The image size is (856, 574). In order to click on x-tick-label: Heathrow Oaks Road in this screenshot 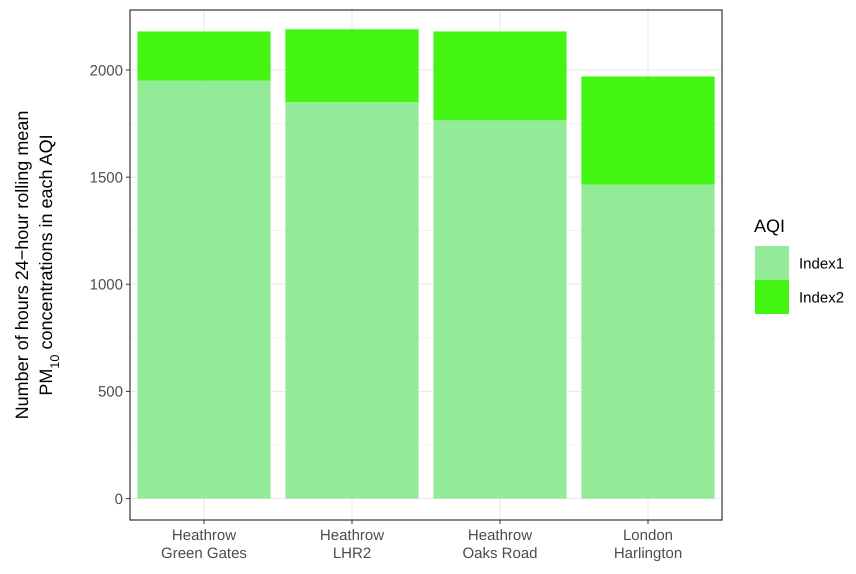, I will do `click(500, 544)`.